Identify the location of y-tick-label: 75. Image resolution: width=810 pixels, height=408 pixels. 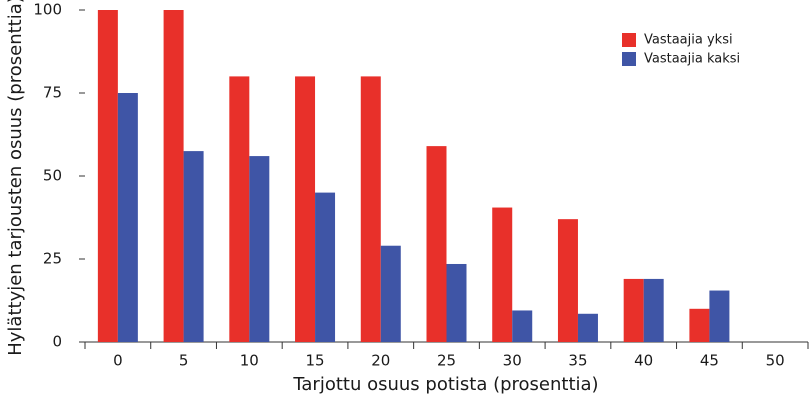
(52, 93).